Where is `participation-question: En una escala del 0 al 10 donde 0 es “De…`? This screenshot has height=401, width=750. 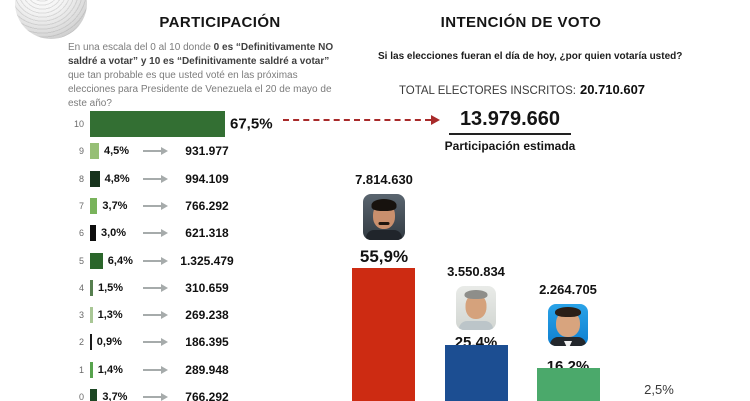
participation-question: En una escala del 0 al 10 donde 0 es “De… is located at coordinates (202, 76).